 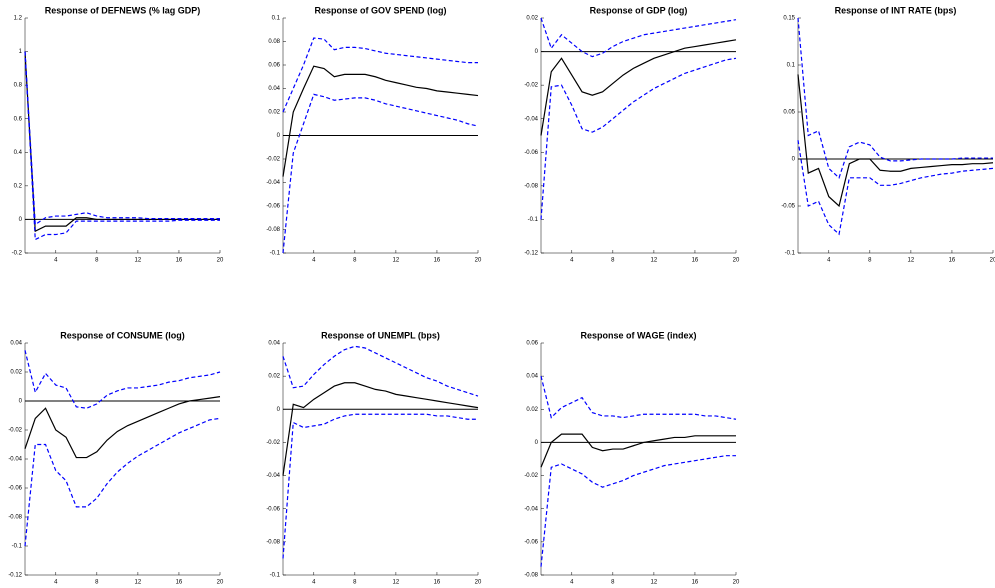 What do you see at coordinates (380, 10) in the screenshot?
I see `chart-title: Response of GOV SPEND (log)` at bounding box center [380, 10].